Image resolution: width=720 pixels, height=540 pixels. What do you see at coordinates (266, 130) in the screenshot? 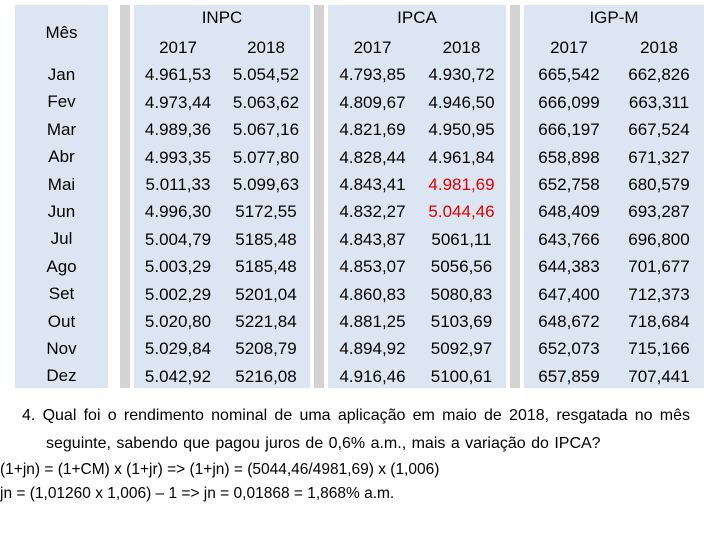
I see `value-cell: 5.067,16` at bounding box center [266, 130].